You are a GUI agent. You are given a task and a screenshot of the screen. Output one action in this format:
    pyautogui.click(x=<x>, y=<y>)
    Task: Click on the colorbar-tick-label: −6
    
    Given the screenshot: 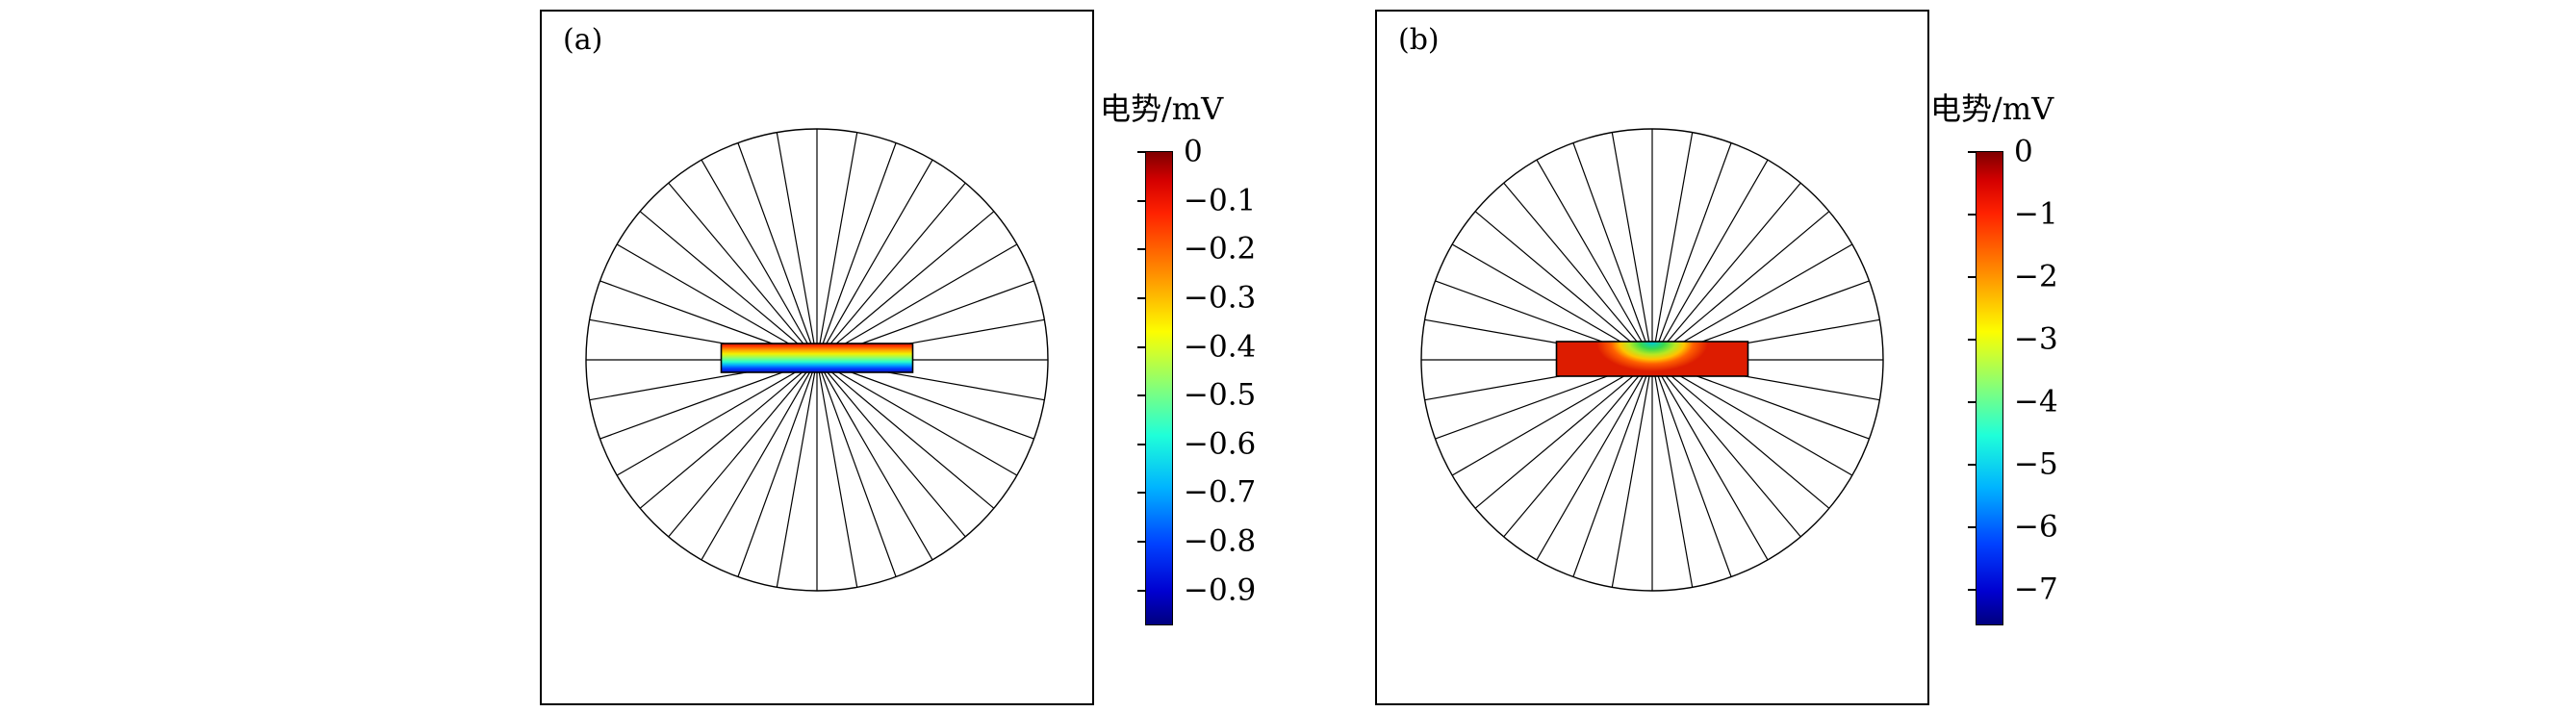 What is the action you would take?
    pyautogui.click(x=2036, y=527)
    